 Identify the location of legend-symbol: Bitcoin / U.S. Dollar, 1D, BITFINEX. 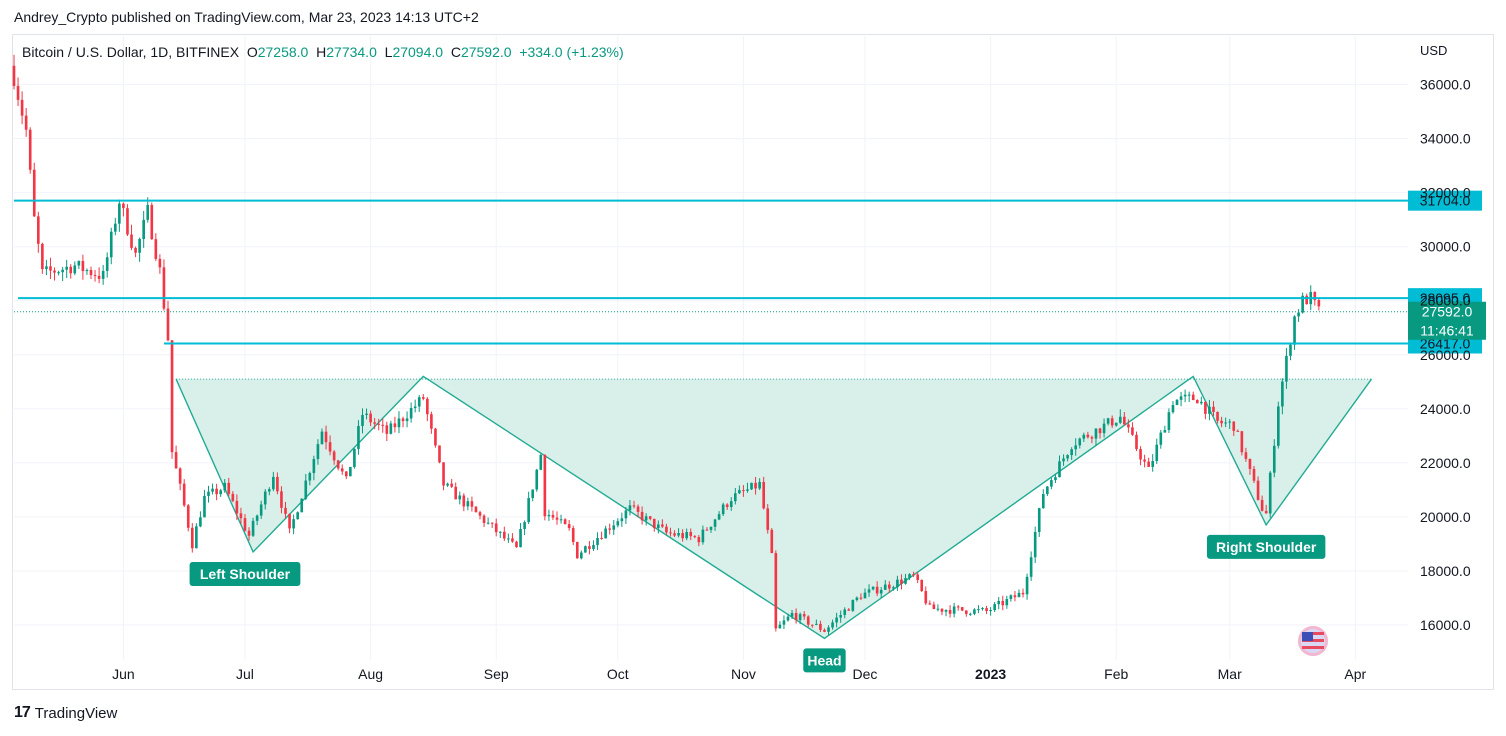
(131, 52).